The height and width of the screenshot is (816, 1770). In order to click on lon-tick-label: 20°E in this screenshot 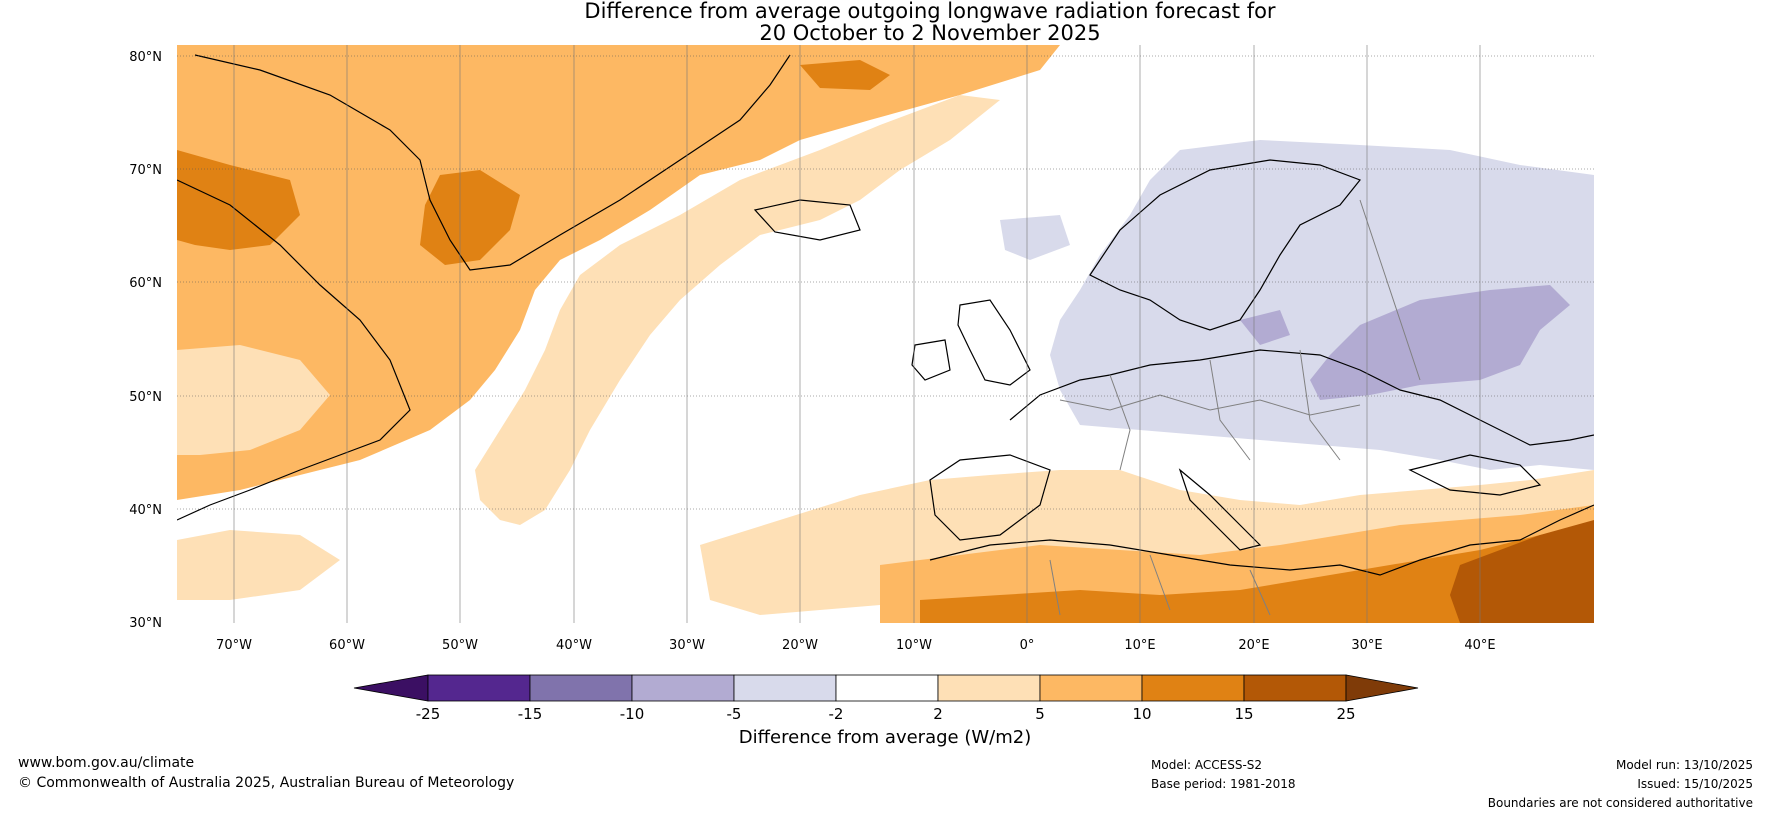, I will do `click(1253, 645)`.